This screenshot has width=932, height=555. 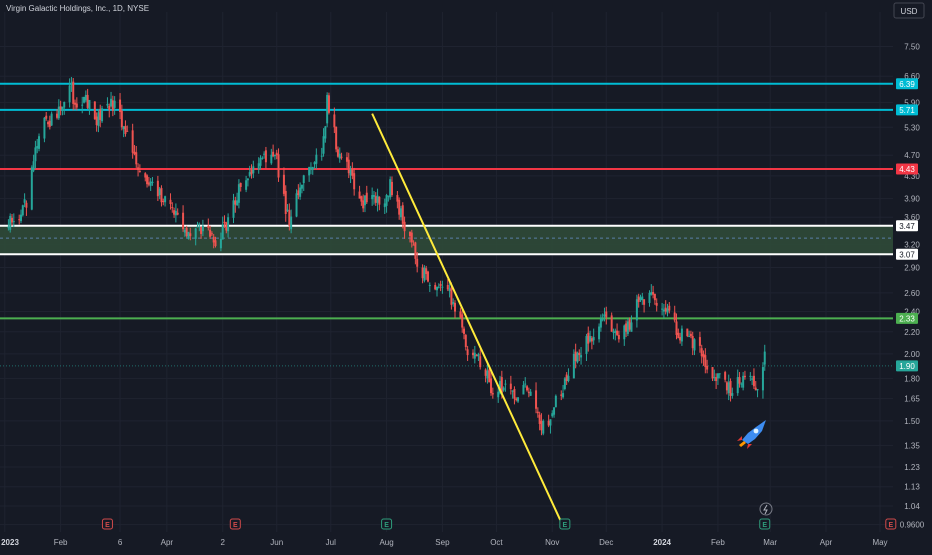 What do you see at coordinates (120, 542) in the screenshot?
I see `x-tick-label: 6` at bounding box center [120, 542].